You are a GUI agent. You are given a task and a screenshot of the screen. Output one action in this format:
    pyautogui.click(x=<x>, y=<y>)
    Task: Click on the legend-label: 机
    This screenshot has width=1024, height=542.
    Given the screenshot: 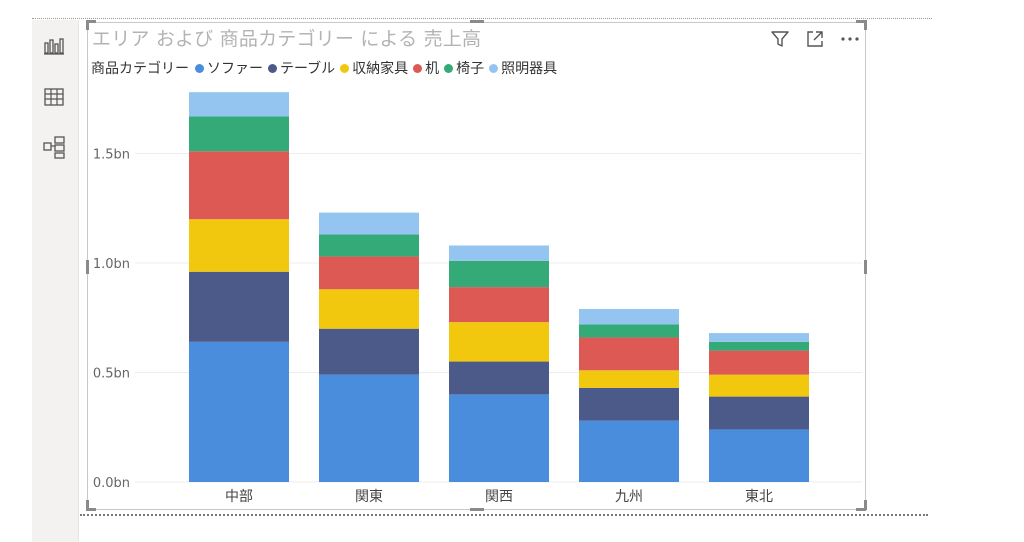 What is the action you would take?
    pyautogui.click(x=432, y=69)
    